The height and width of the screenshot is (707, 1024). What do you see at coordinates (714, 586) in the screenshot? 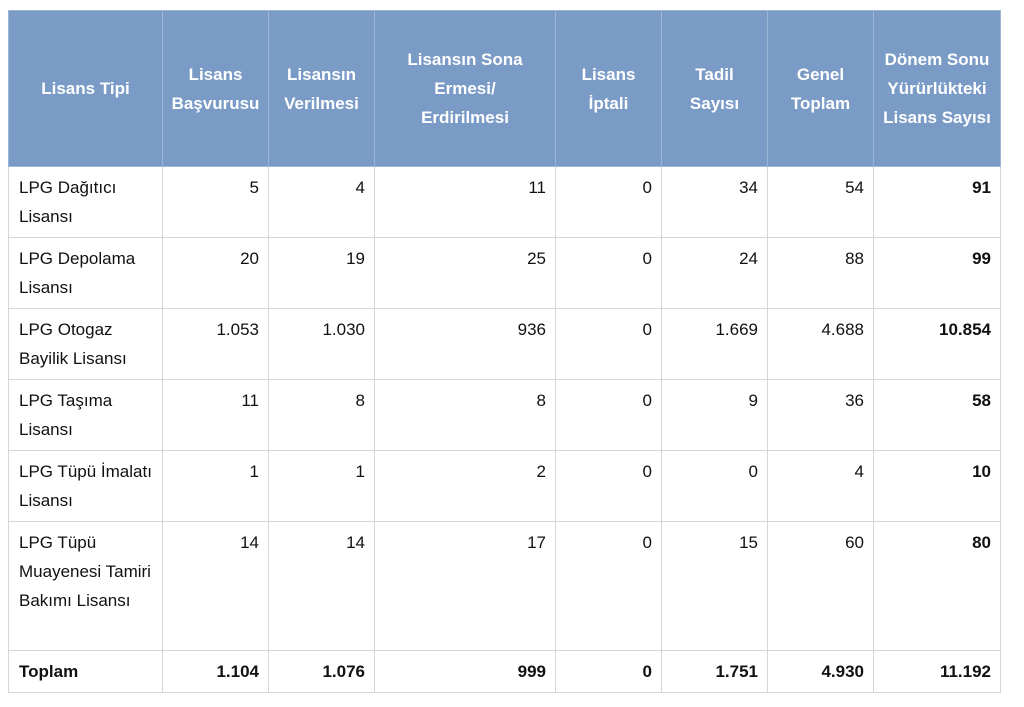
I see `cell-tadil: 15` at bounding box center [714, 586].